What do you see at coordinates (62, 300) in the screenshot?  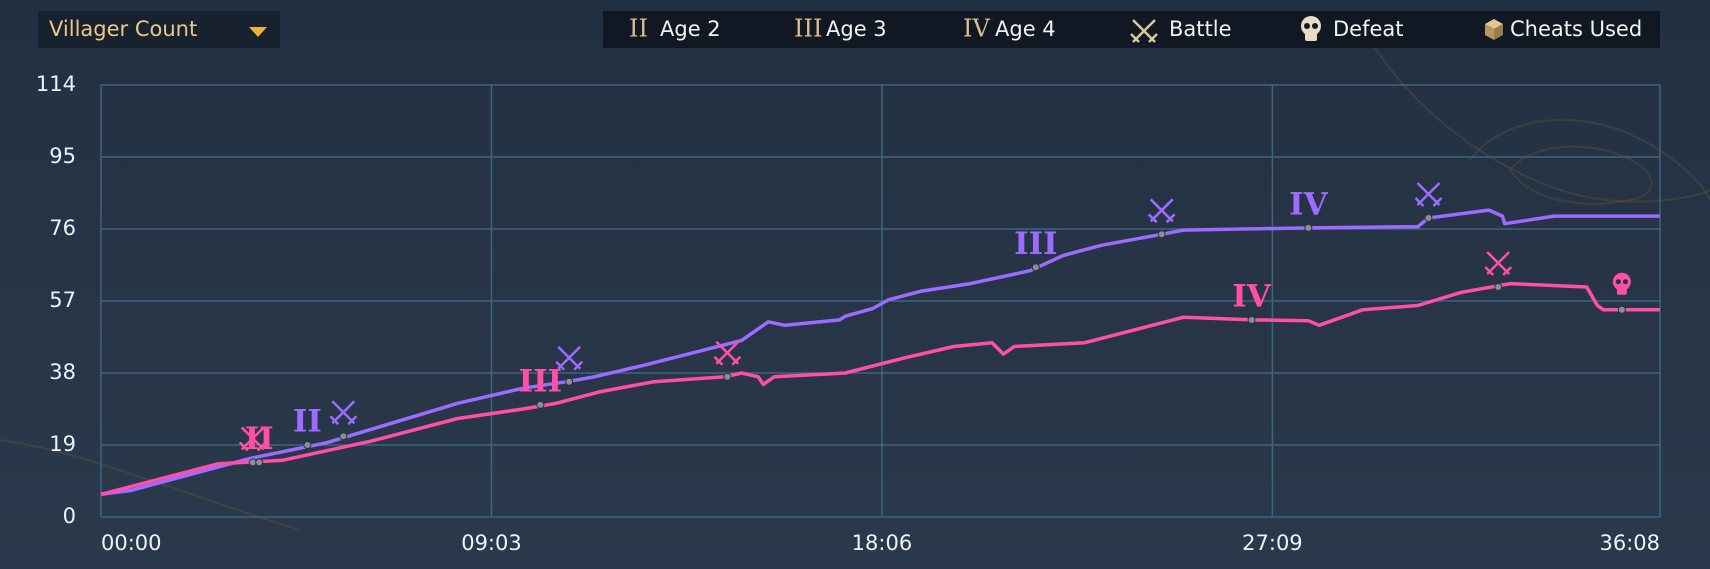 I see `y-tick-label: 57` at bounding box center [62, 300].